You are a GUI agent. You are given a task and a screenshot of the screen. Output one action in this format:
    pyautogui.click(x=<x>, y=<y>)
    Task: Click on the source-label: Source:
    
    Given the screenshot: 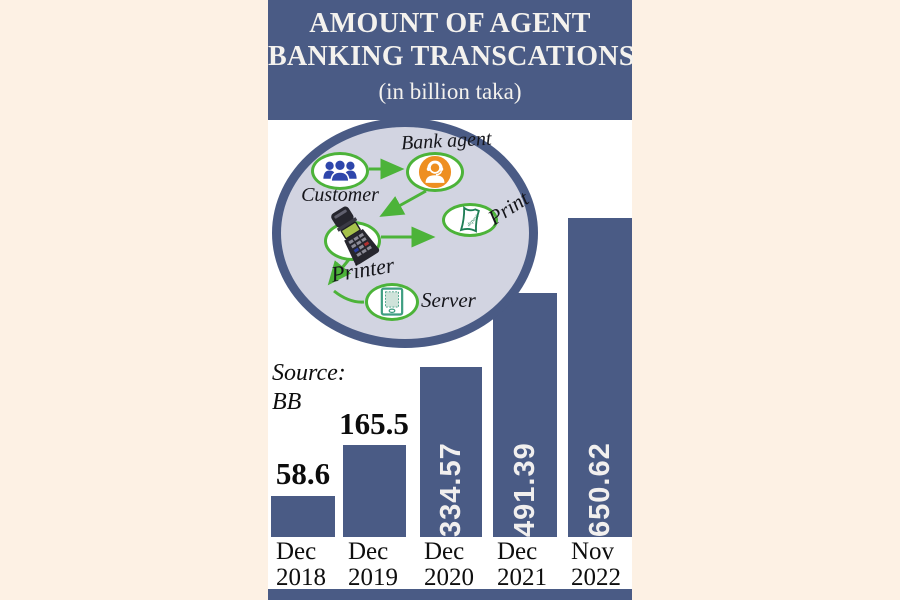 What is the action you would take?
    pyautogui.click(x=309, y=373)
    